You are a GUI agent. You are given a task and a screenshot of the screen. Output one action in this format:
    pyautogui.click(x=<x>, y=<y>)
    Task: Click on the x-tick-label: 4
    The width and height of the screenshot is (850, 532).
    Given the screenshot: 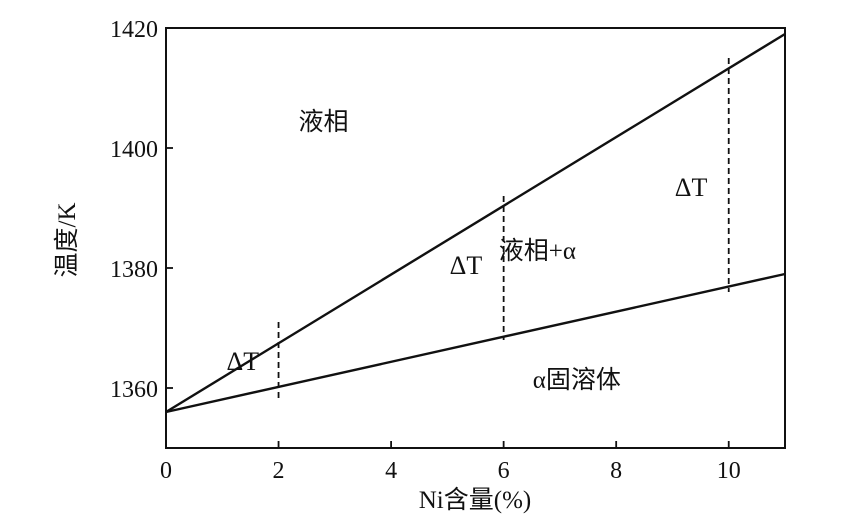 What is the action you would take?
    pyautogui.click(x=391, y=471)
    